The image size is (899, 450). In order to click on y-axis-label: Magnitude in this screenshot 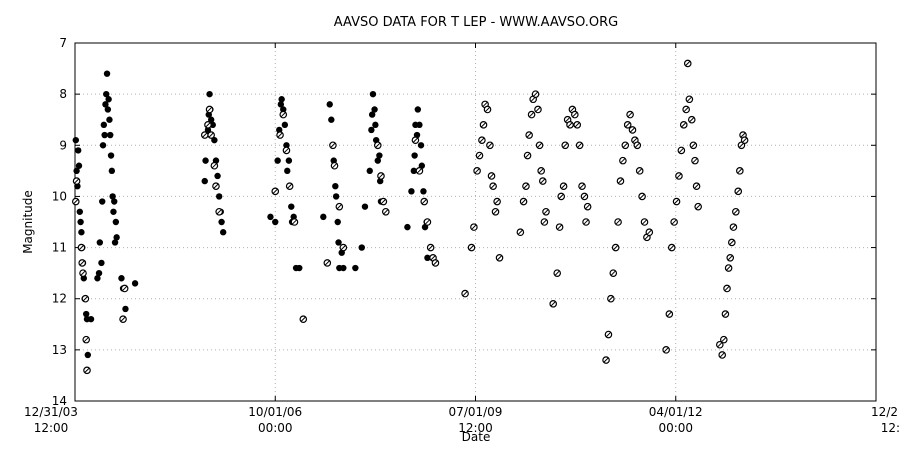, I will do `click(28, 222)`.